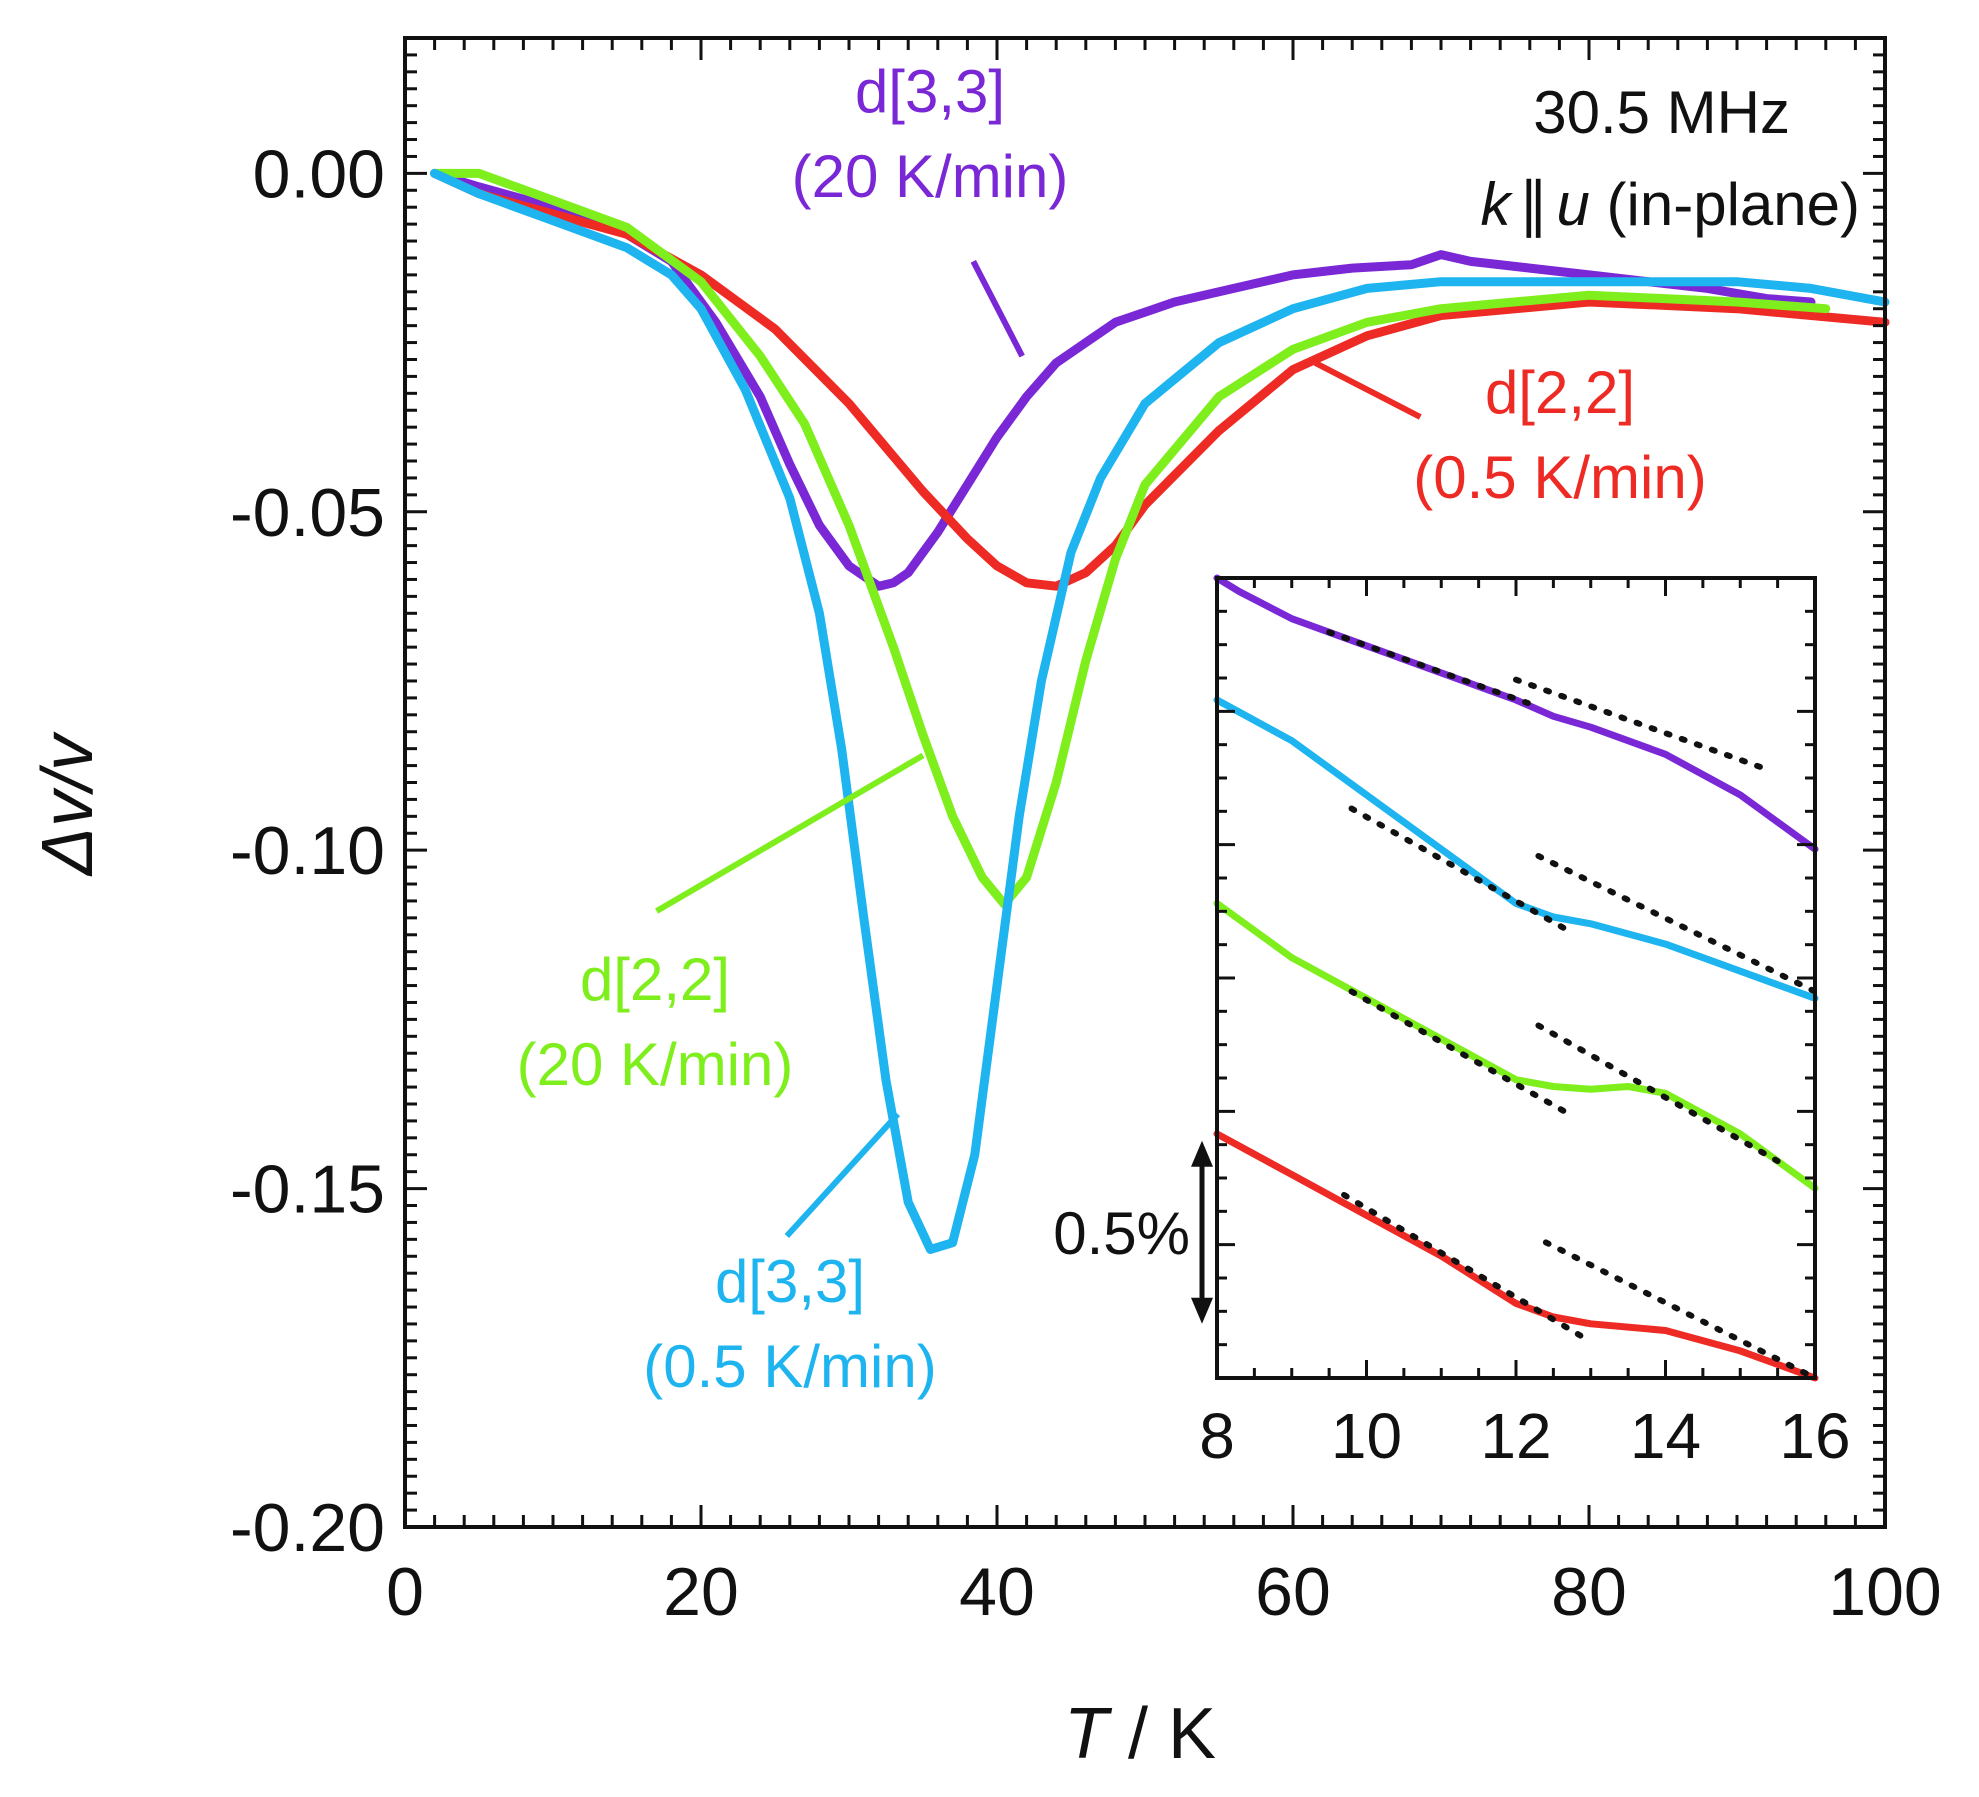  I want to click on x-tick-label: 0, so click(405, 1592).